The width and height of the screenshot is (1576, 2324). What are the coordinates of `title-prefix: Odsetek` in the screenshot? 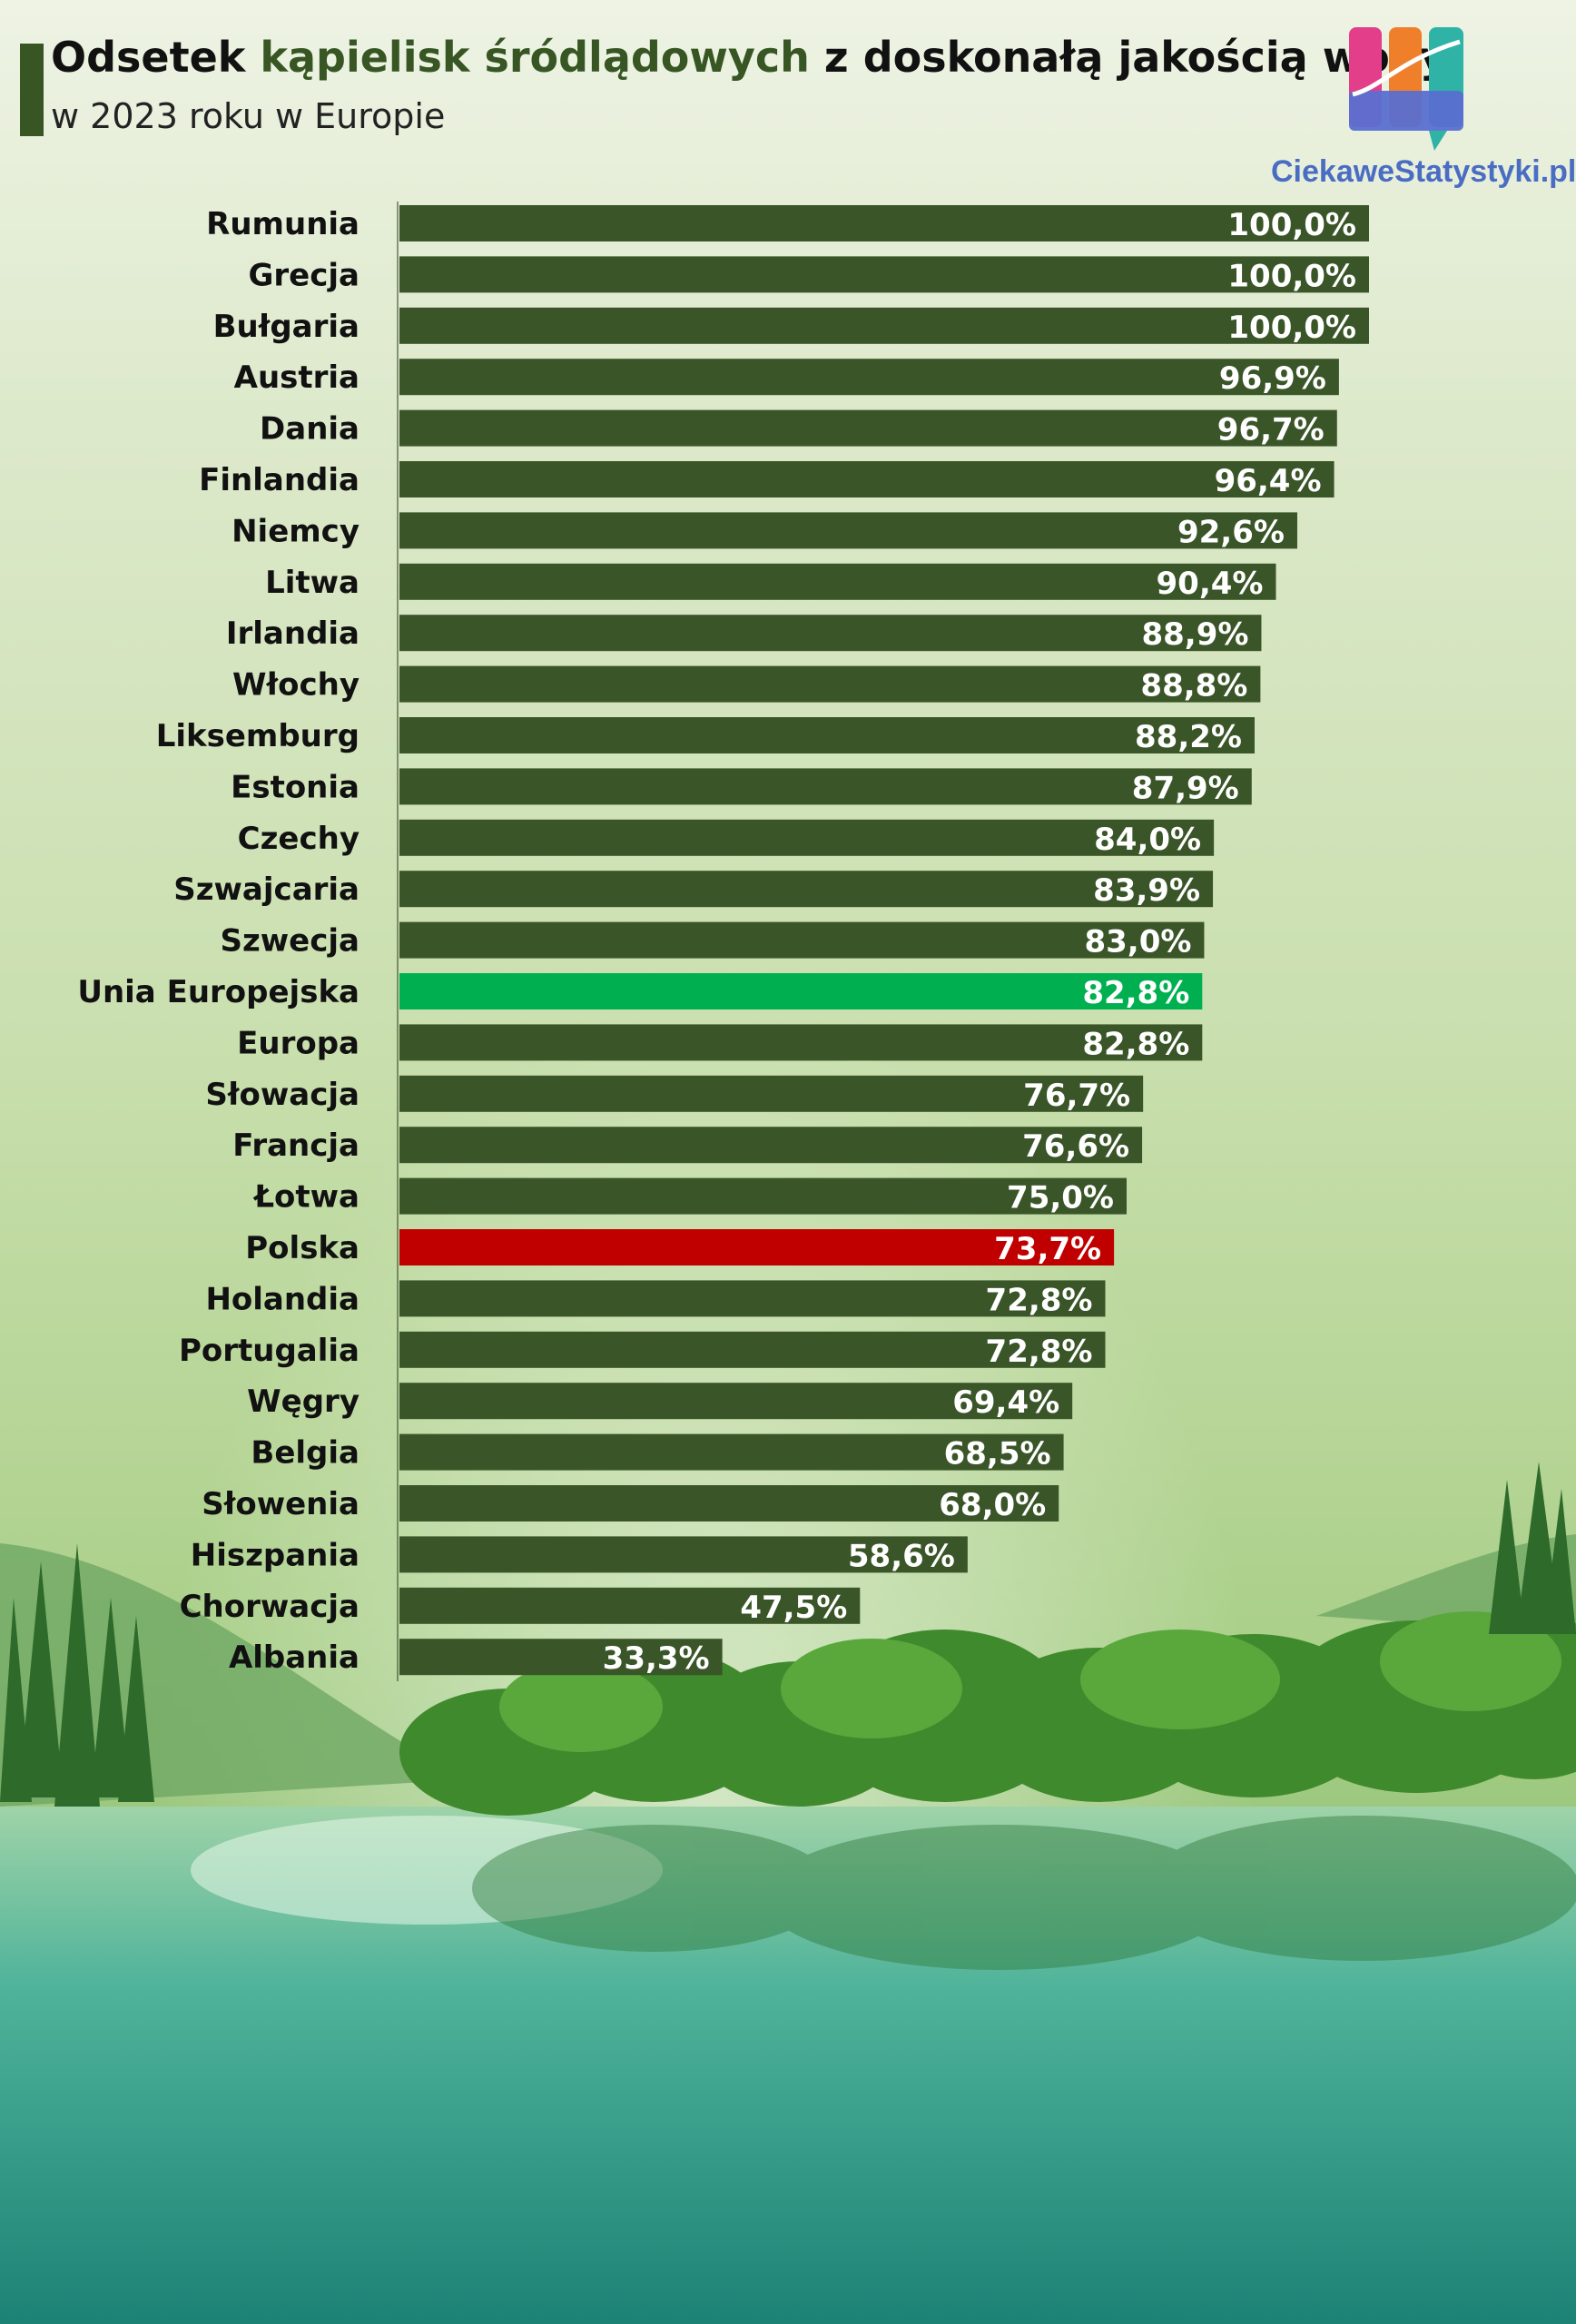 It's located at (156, 57).